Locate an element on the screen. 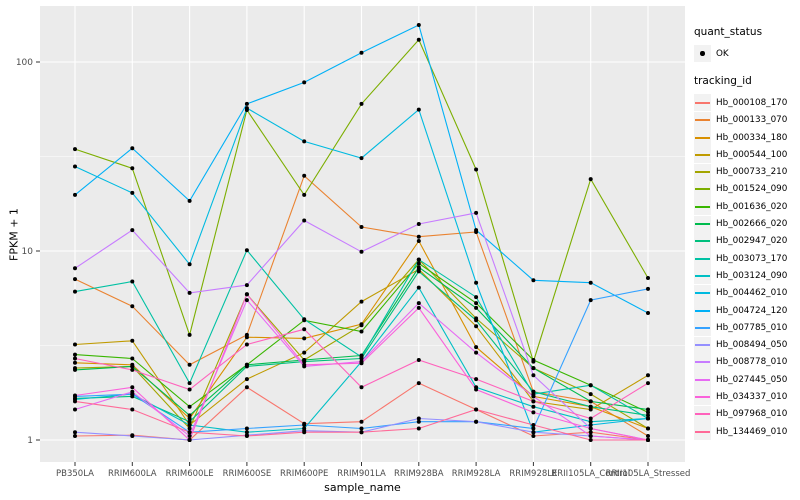 The width and height of the screenshot is (800, 500). data-point-Hb_002666_020-RRIM928BA is located at coordinates (418, 267).